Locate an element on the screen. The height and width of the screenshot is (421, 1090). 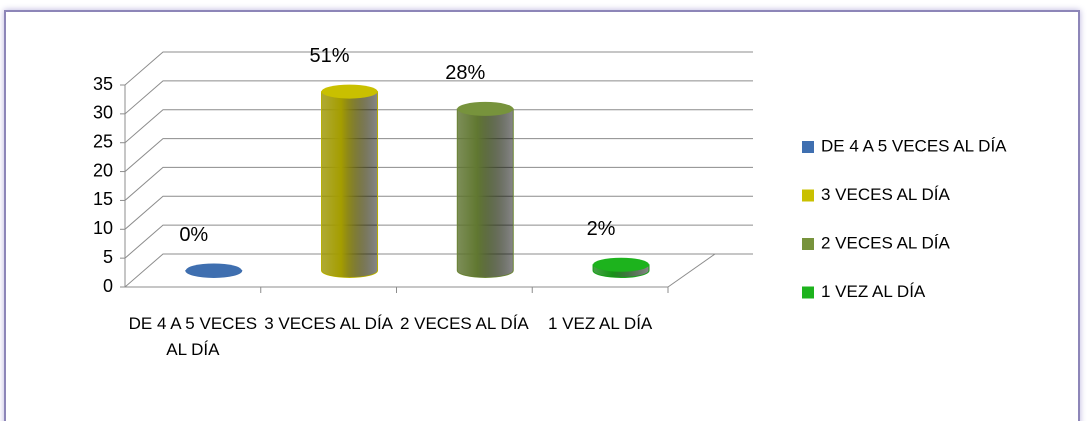
floor-edge is located at coordinates (691, 270).